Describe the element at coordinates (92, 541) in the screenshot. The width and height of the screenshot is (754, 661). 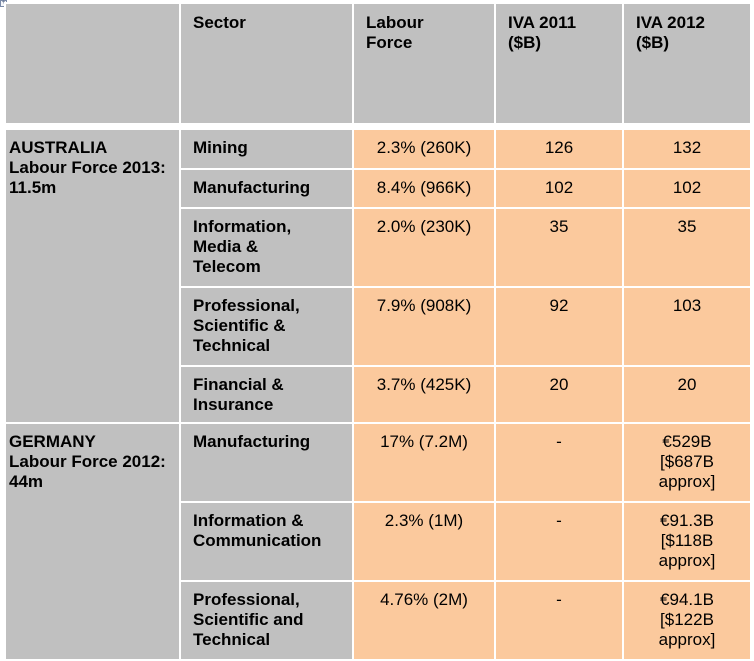
I see `country-cell-germany: GERMANY Labour Force 2012: 44m` at that location.